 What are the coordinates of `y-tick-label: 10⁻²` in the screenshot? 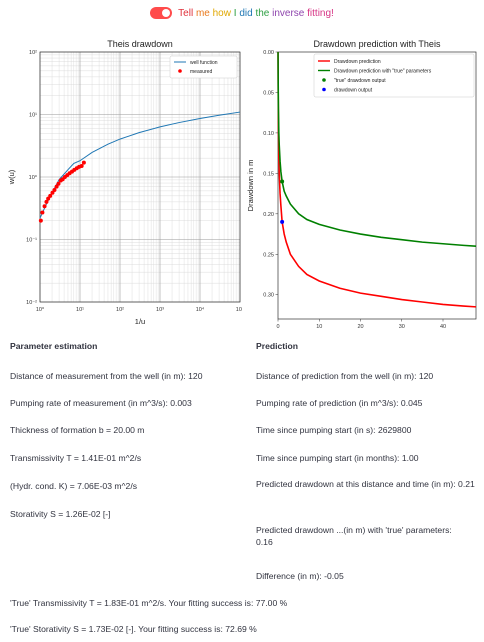 It's located at (31, 303).